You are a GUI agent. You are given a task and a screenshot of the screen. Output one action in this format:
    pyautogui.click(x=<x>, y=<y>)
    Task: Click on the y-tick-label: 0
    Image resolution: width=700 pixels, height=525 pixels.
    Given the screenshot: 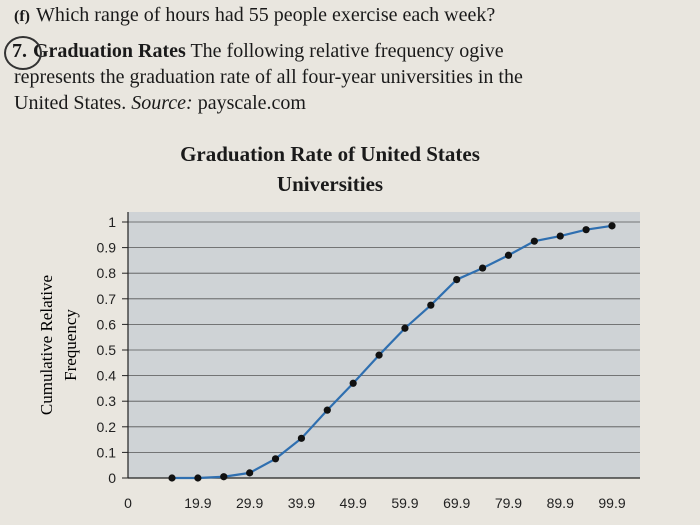 What is the action you would take?
    pyautogui.click(x=112, y=478)
    